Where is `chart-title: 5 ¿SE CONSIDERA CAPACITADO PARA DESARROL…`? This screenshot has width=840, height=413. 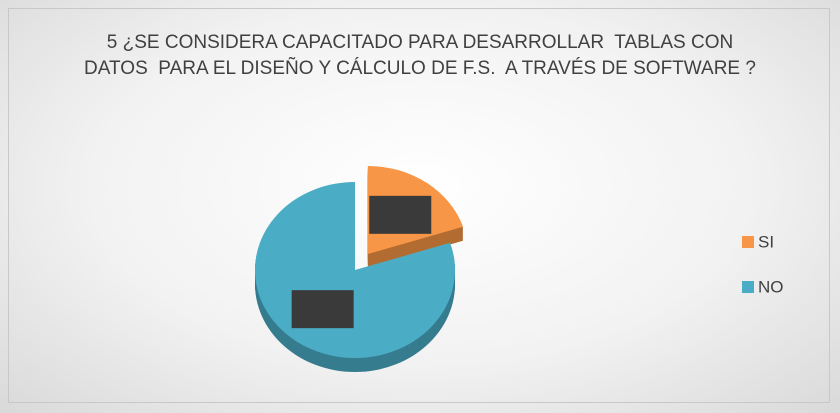 chart-title: 5 ¿SE CONSIDERA CAPACITADO PARA DESARROL… is located at coordinates (420, 55).